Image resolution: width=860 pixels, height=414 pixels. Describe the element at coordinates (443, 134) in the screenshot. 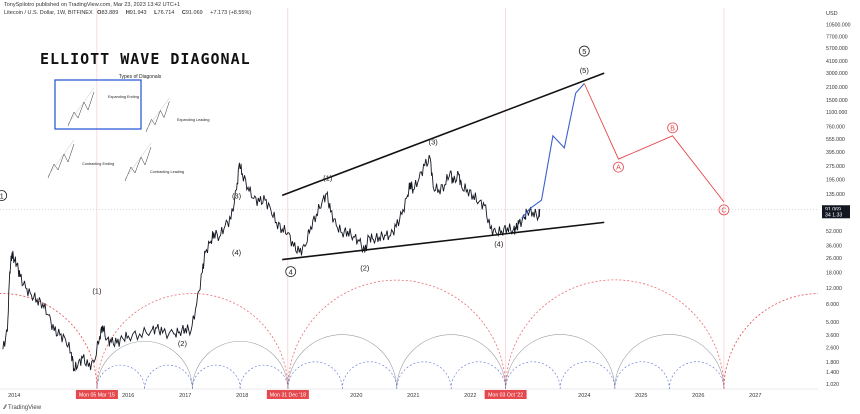

I see `upper-diagonal-line` at that location.